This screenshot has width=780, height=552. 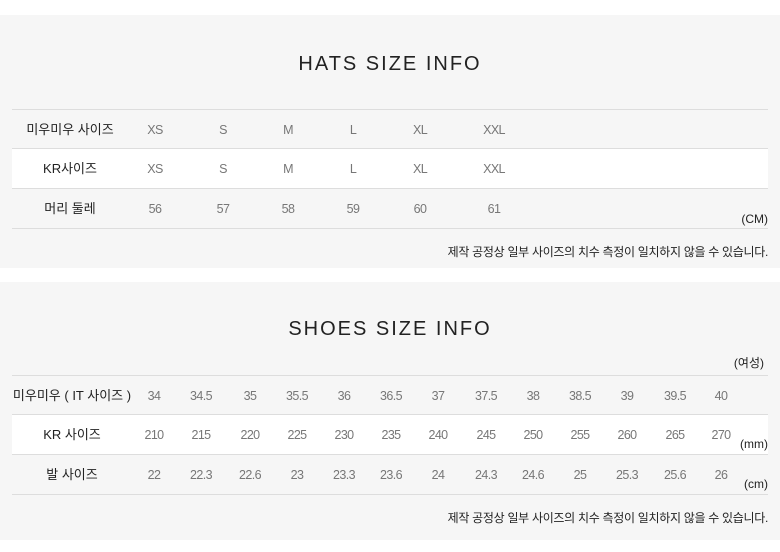 I want to click on size-cell: 220, so click(x=250, y=435).